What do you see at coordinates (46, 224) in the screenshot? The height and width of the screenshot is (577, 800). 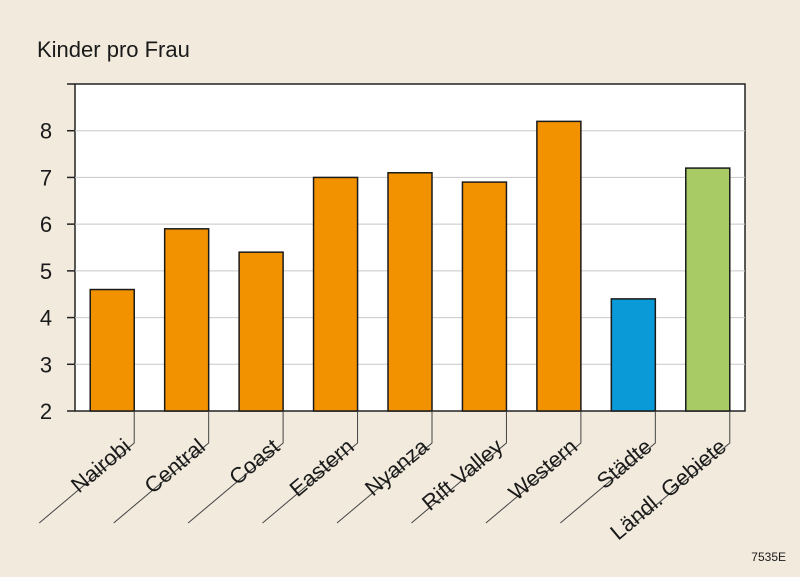 I see `y-tick-label: 6` at bounding box center [46, 224].